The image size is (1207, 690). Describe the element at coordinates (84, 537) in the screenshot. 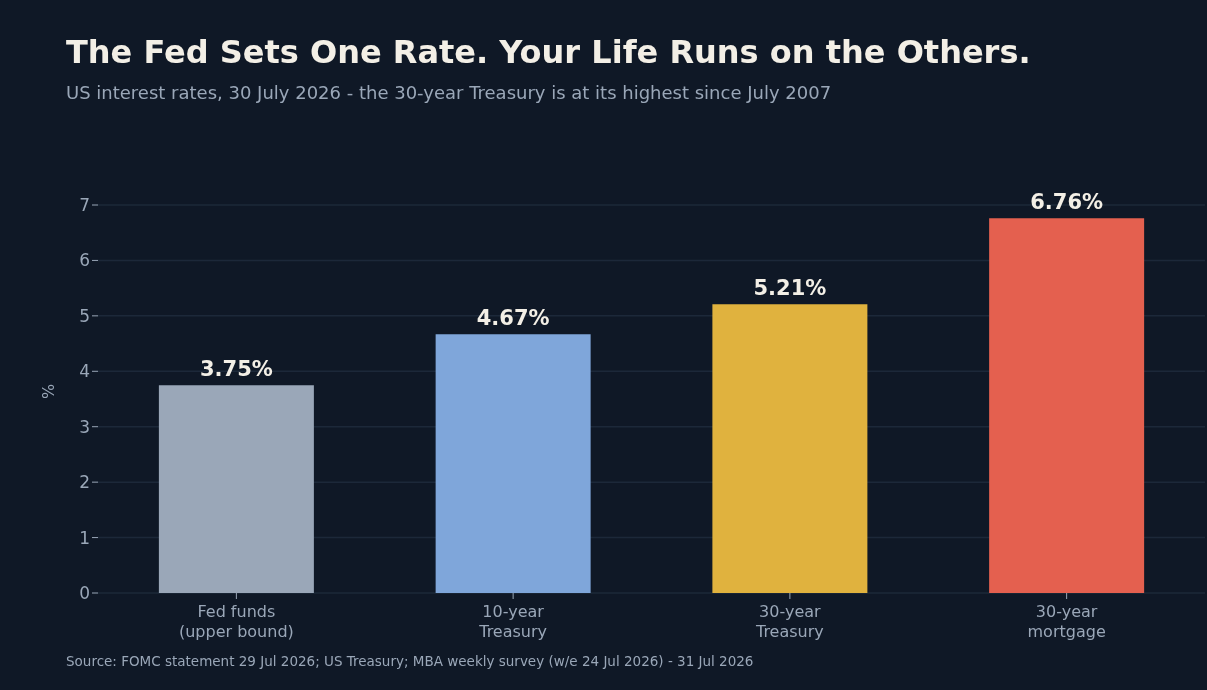

I see `y-tick-label: 1` at that location.